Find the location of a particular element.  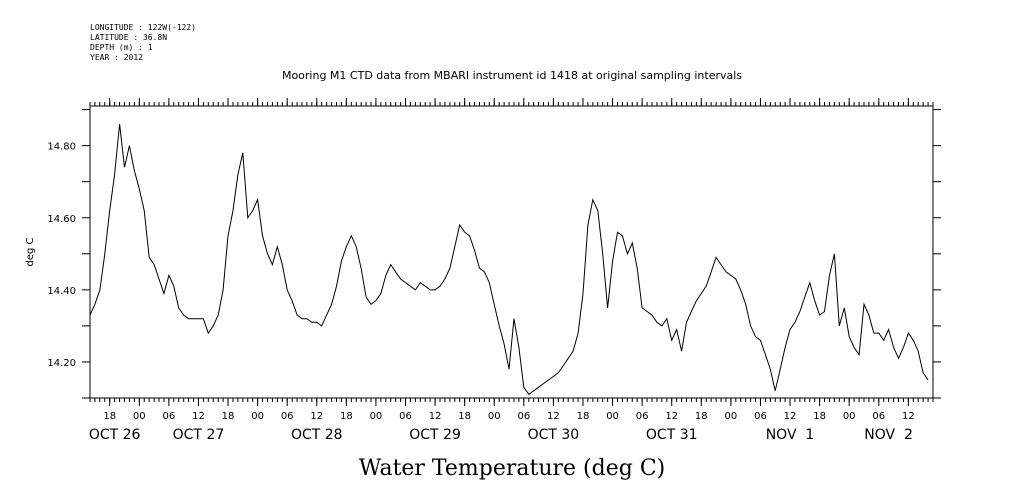

y-tick-label: 14.80 is located at coordinates (61, 147).